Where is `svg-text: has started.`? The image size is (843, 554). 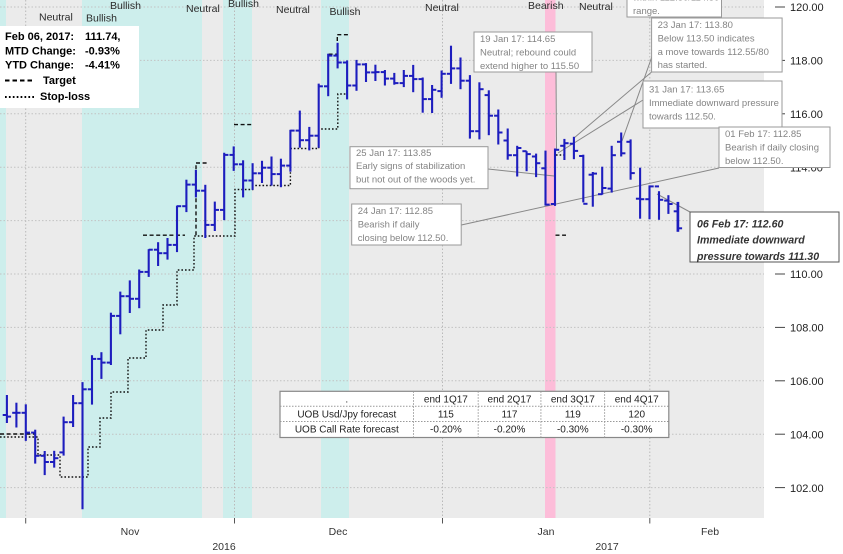 svg-text: has started. is located at coordinates (683, 65).